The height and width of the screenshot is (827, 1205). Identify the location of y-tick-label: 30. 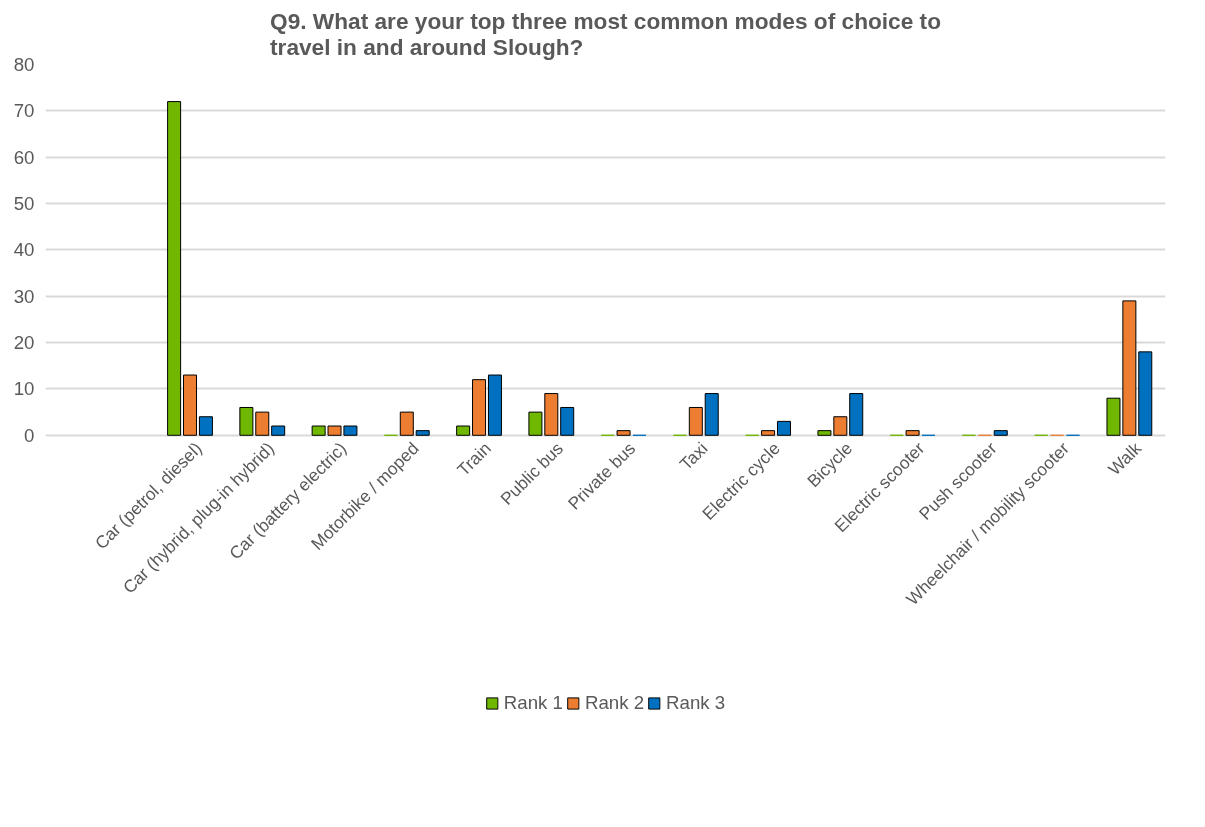
(24, 296).